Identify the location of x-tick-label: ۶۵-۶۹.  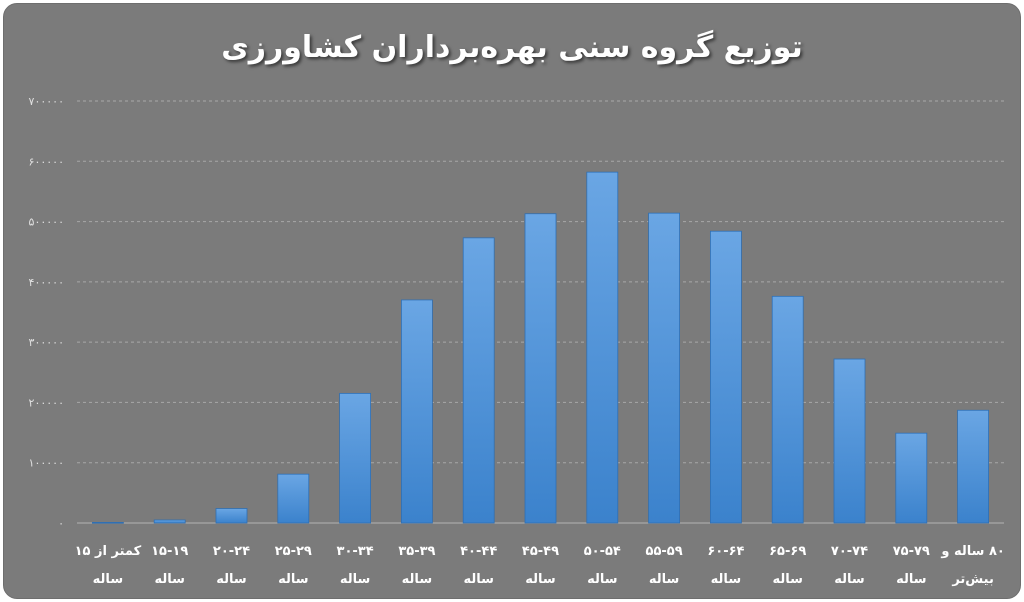
(787, 551).